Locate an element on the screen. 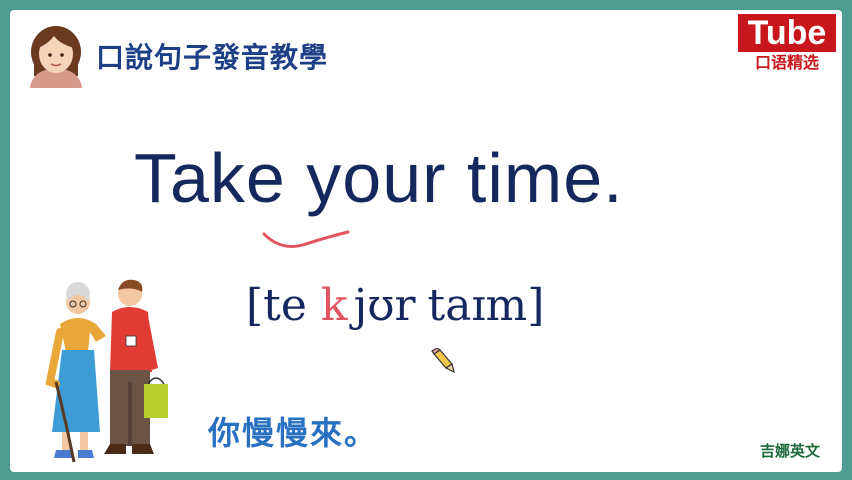  phonetic-part-1: [te is located at coordinates (276, 305).